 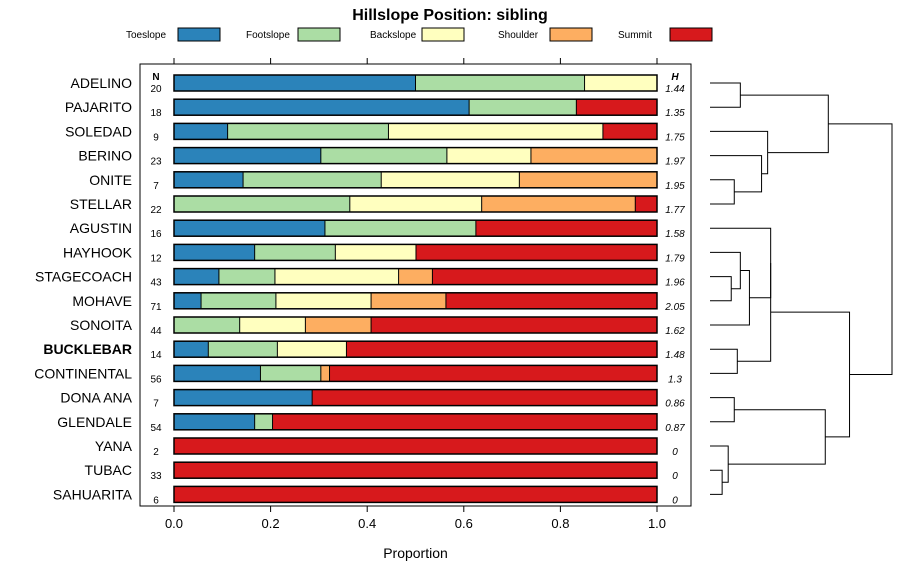 What do you see at coordinates (156, 162) in the screenshot?
I see `n-value-berino: 23` at bounding box center [156, 162].